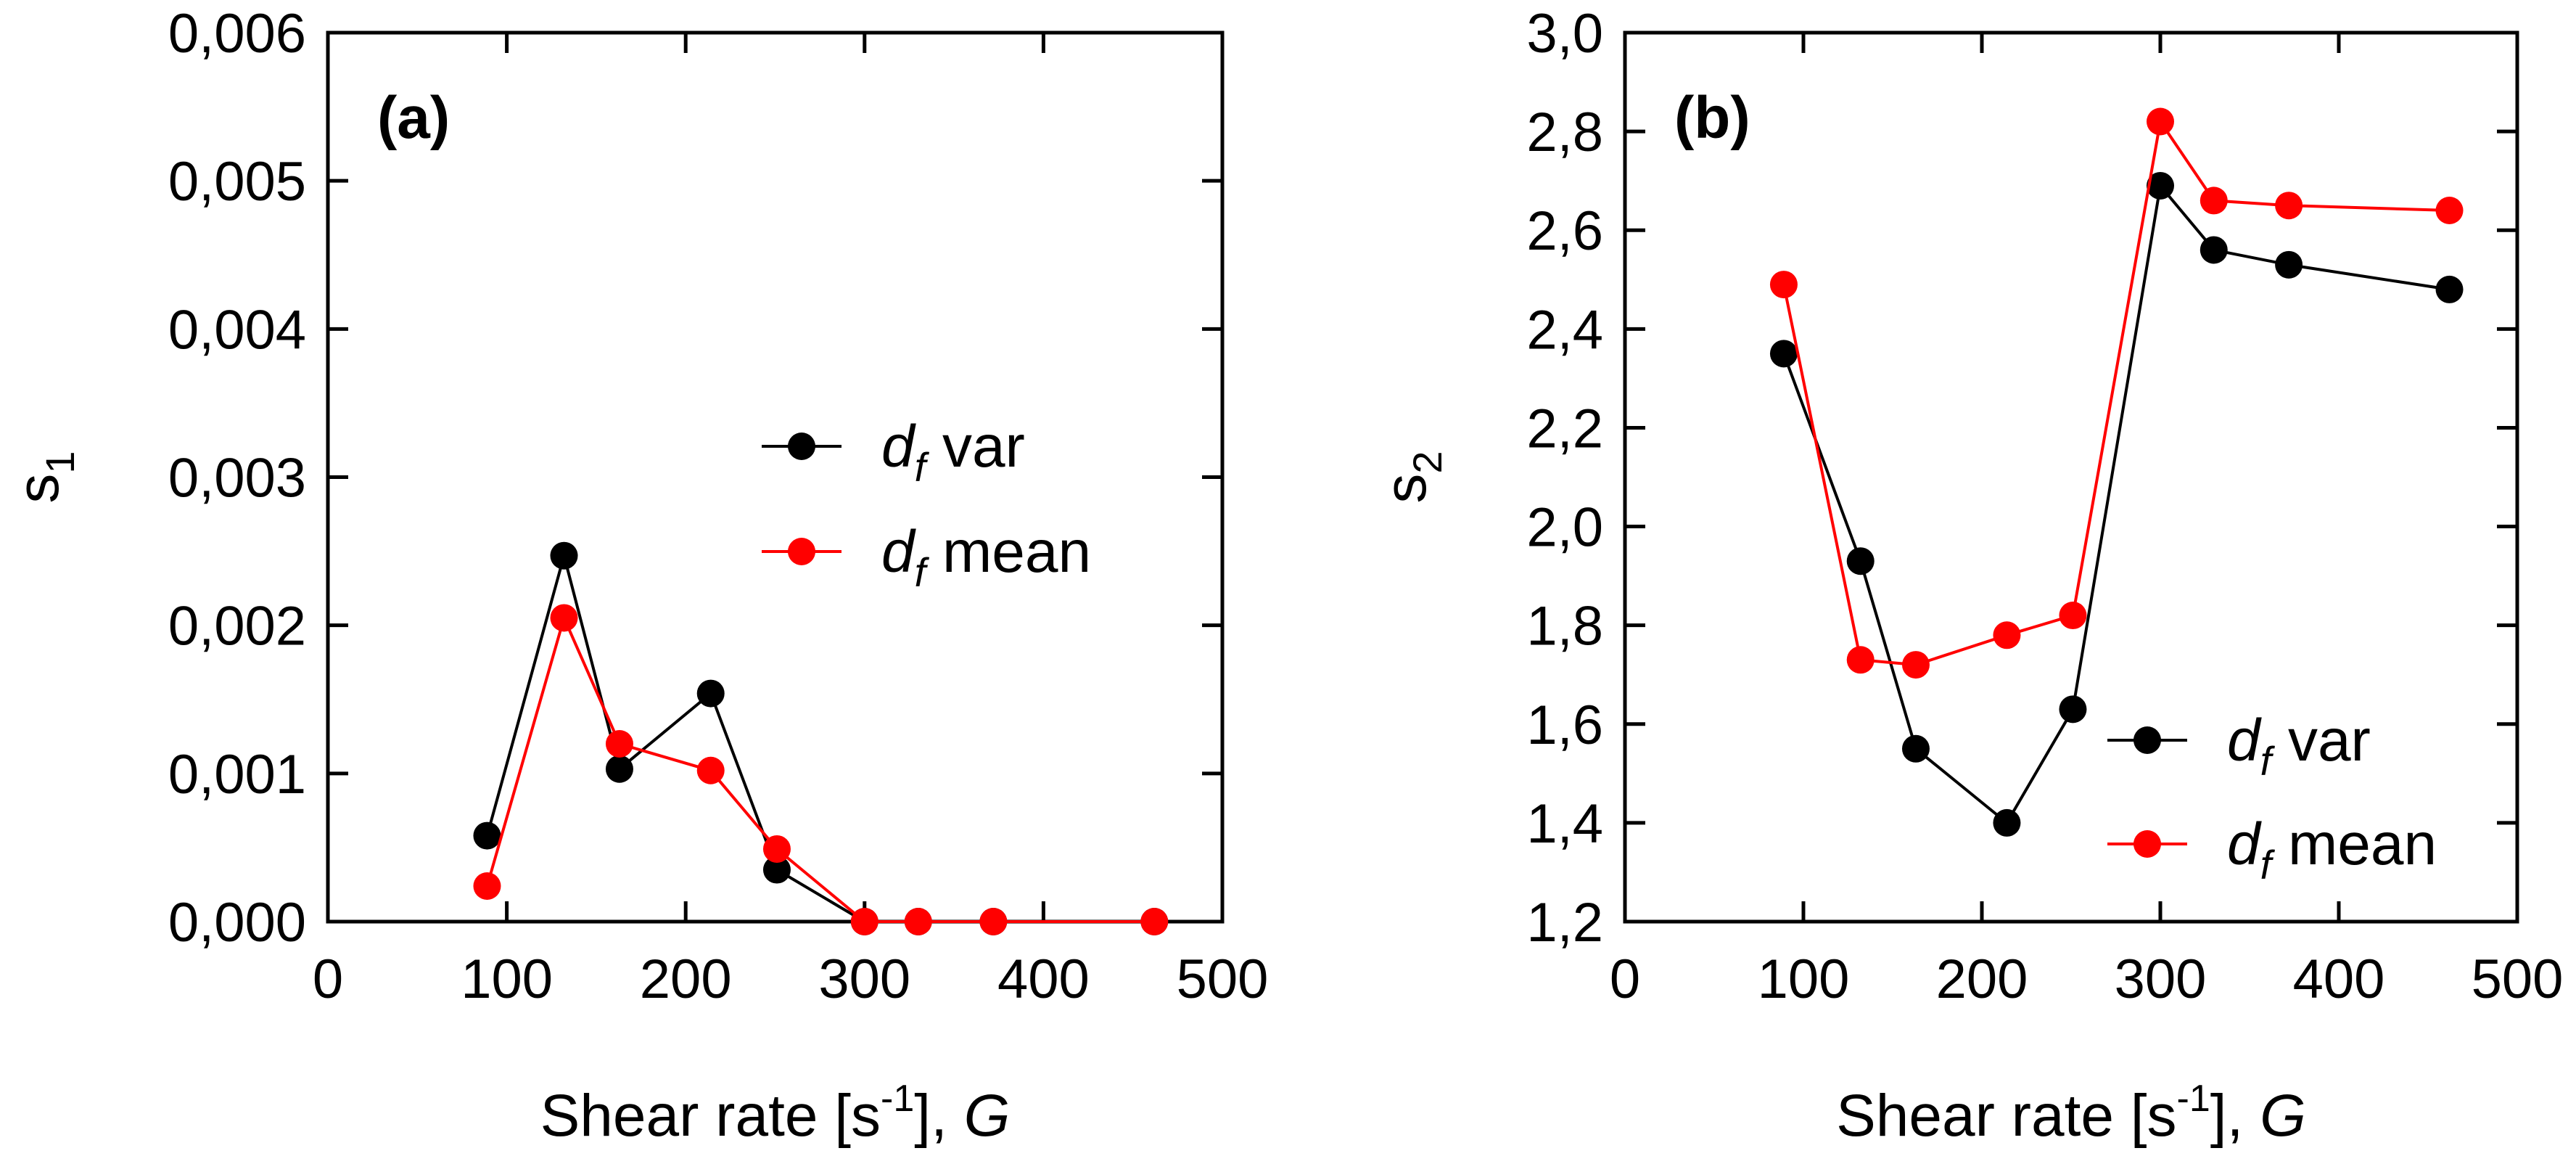 This screenshot has height=1164, width=2576. Describe the element at coordinates (1712, 118) in the screenshot. I see `panel-label: (b)` at that location.